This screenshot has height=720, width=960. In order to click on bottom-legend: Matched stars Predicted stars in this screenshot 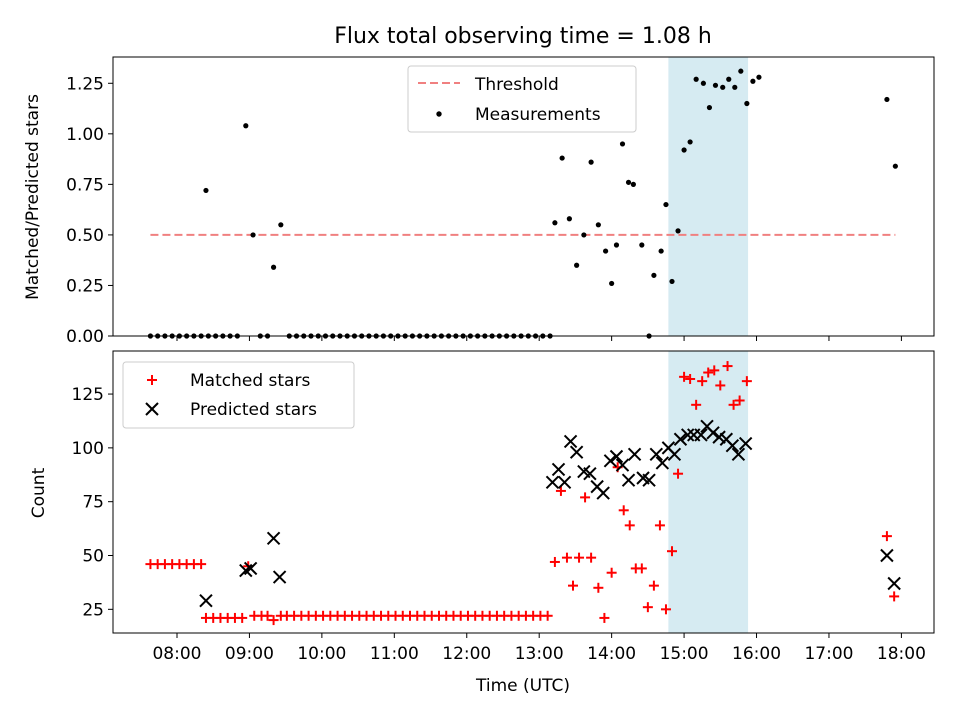, I will do `click(238, 395)`.